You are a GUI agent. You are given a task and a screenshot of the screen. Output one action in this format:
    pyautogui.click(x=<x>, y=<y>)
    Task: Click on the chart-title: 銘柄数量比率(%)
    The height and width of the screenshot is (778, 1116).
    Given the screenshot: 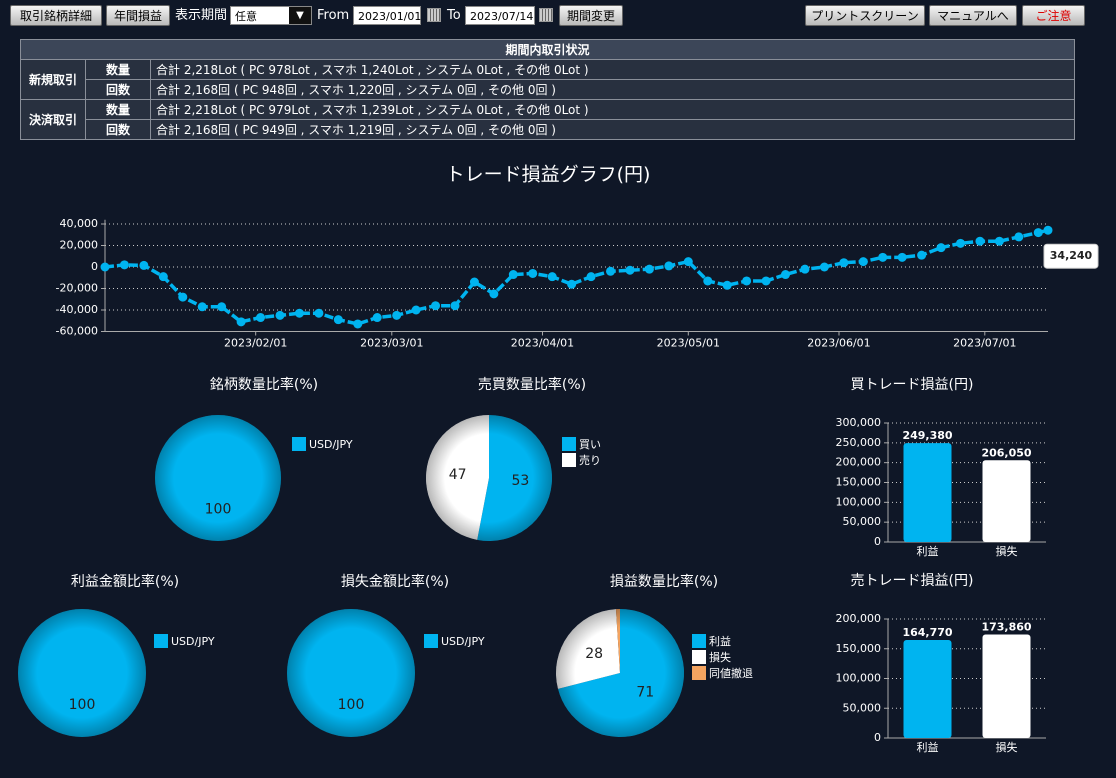 What is the action you would take?
    pyautogui.click(x=264, y=384)
    